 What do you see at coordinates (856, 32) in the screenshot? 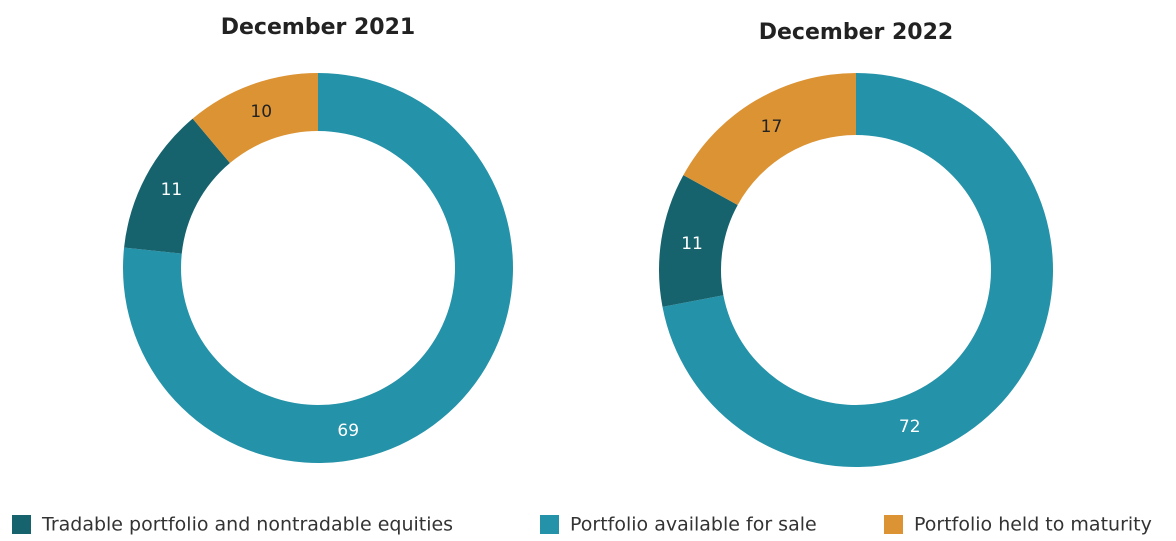
I see `chart-title: December 2022` at bounding box center [856, 32].